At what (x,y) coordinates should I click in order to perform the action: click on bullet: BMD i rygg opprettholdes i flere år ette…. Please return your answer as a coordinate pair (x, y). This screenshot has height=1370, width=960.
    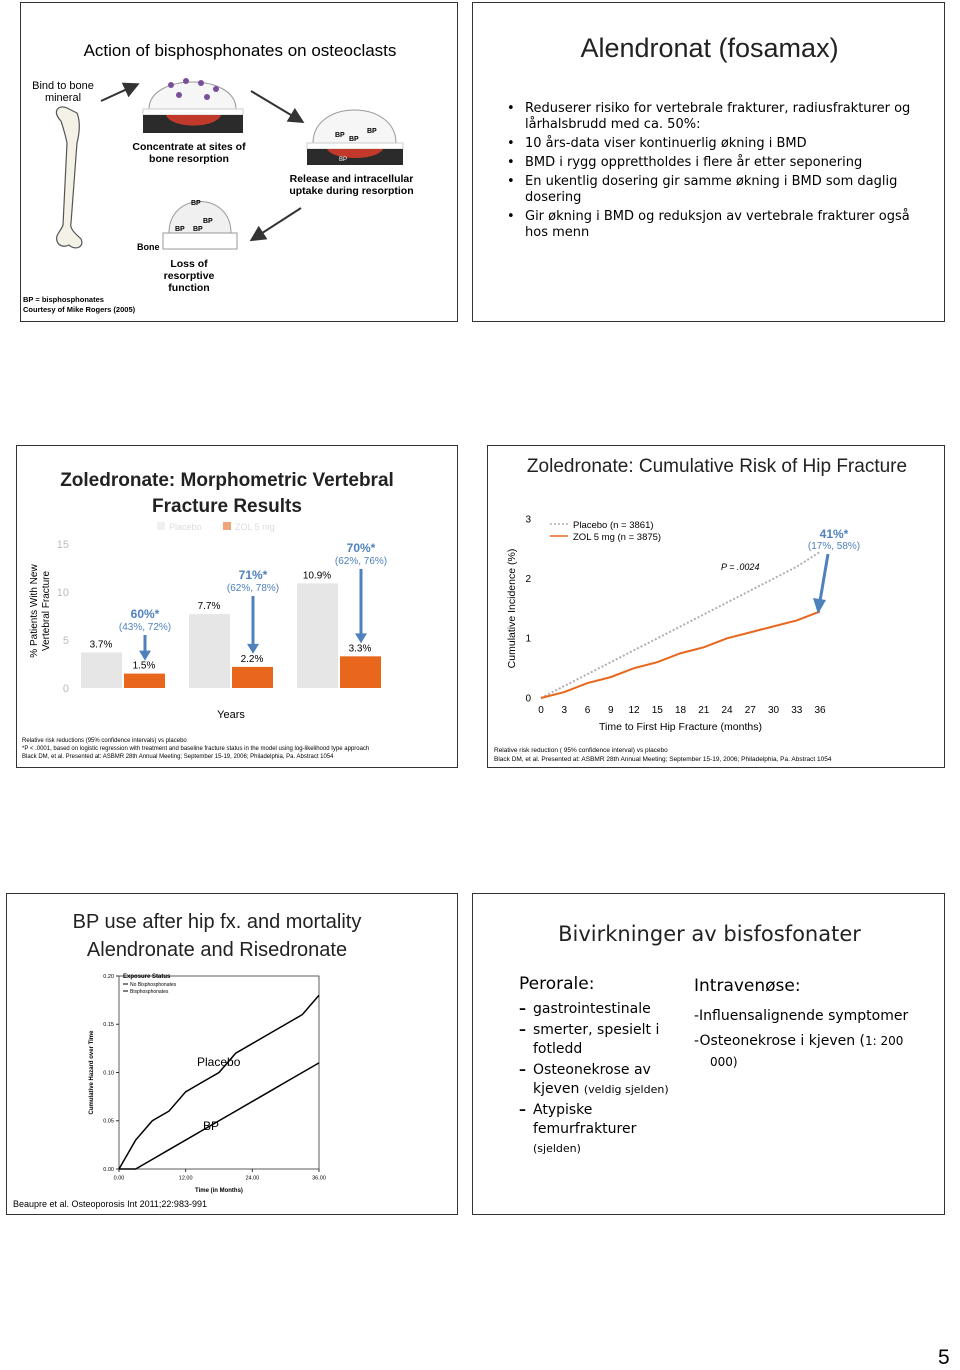
    Looking at the image, I should click on (717, 163).